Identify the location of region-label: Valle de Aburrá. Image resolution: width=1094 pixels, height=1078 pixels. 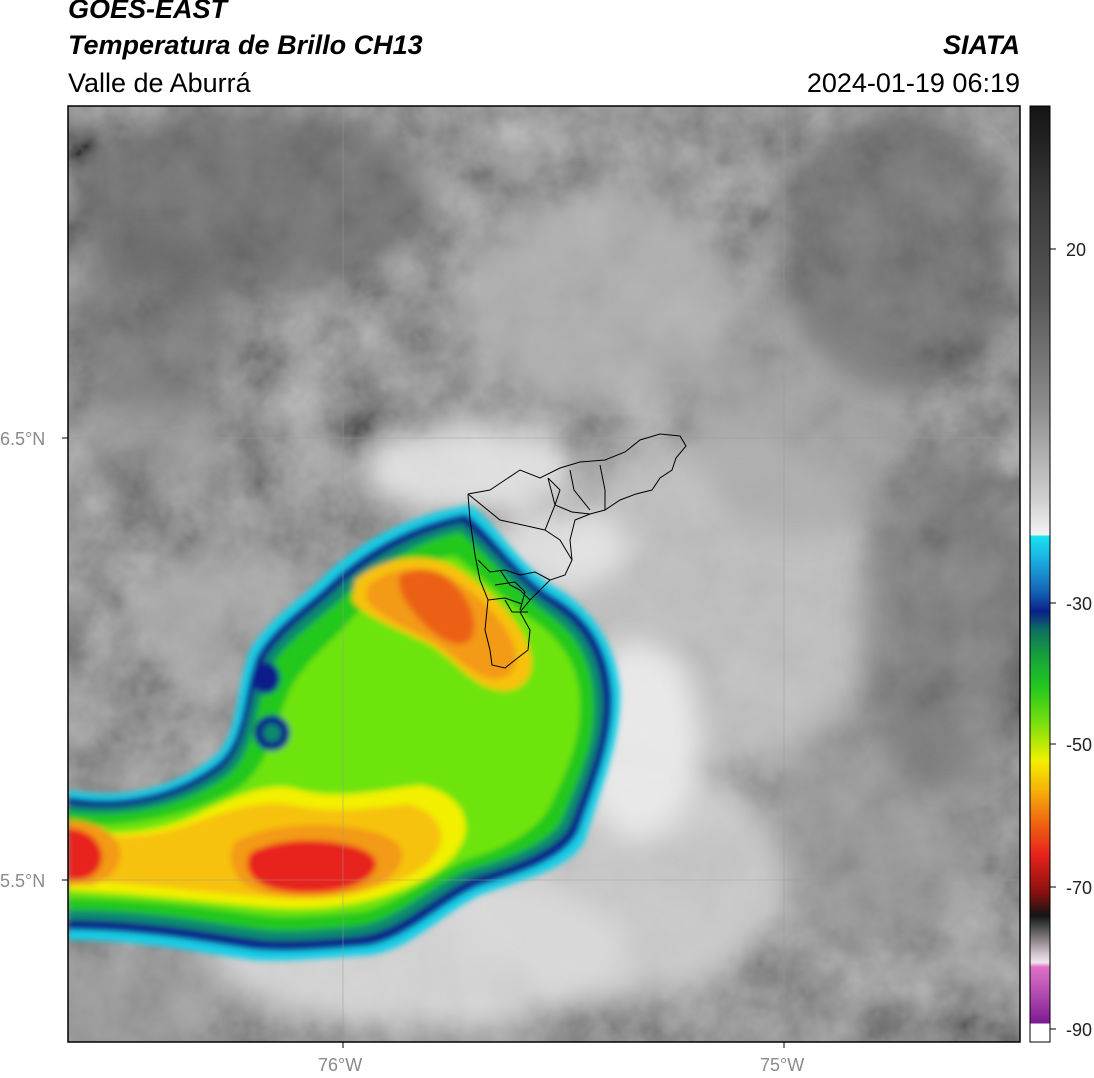
(159, 83).